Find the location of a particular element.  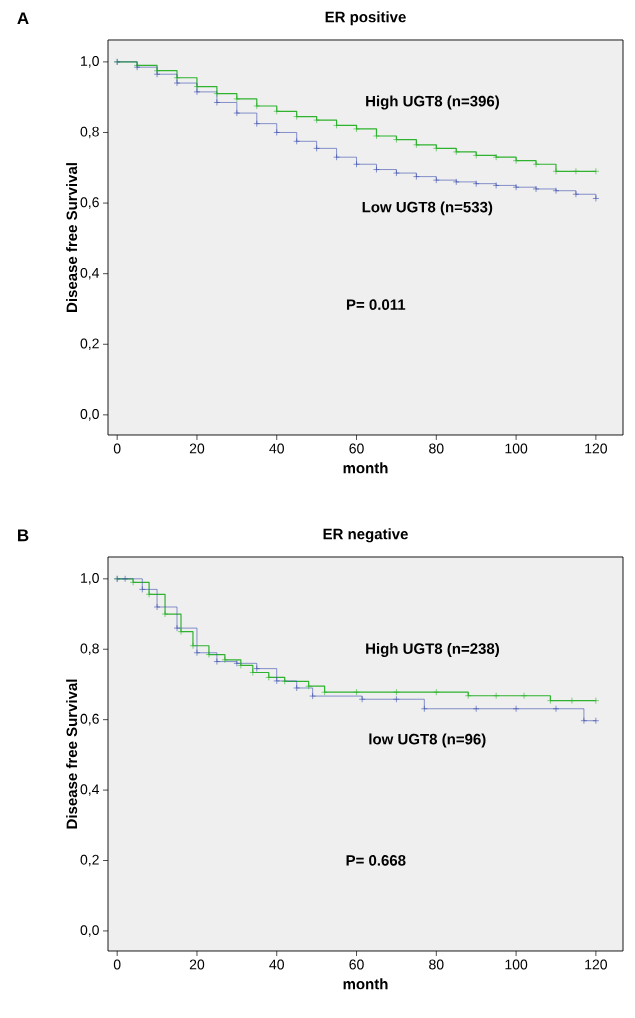

x-tick-label: 60 is located at coordinates (356, 448).